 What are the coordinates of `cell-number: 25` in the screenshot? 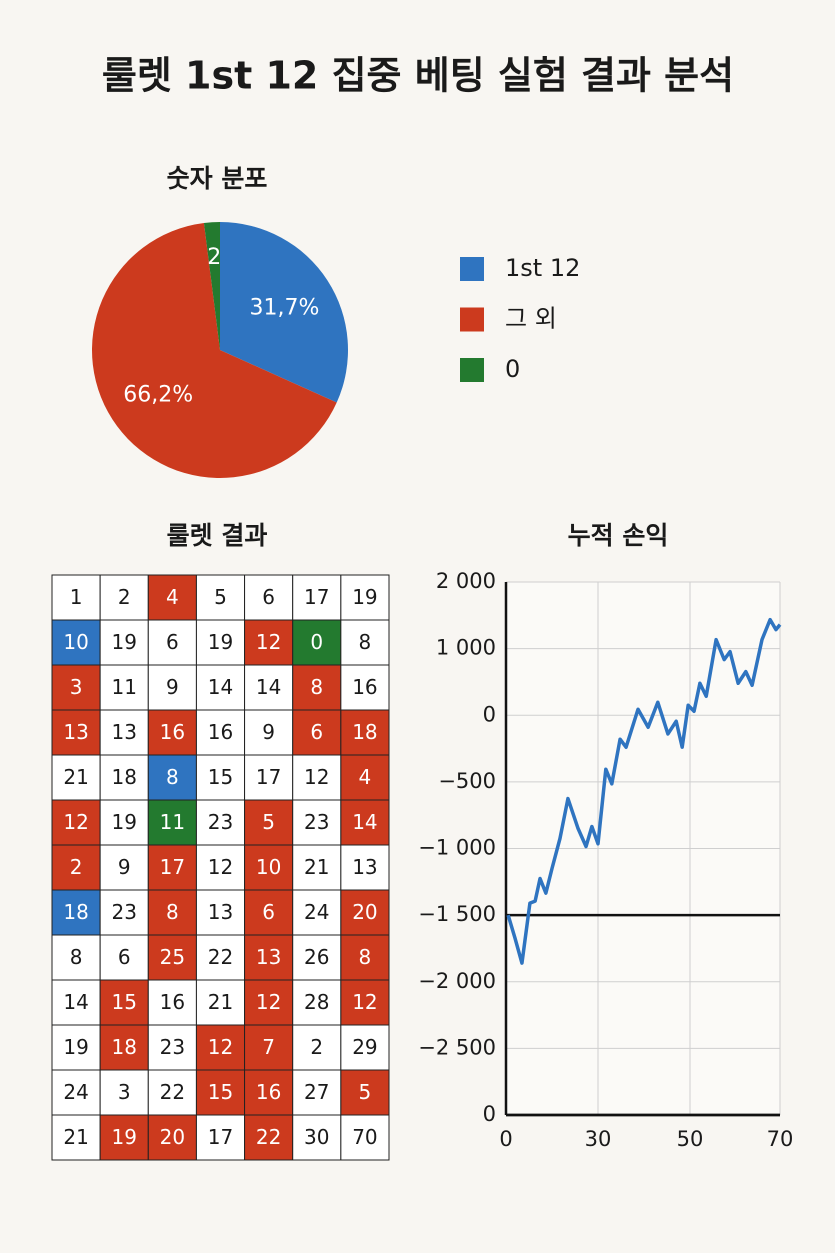 It's located at (172, 957).